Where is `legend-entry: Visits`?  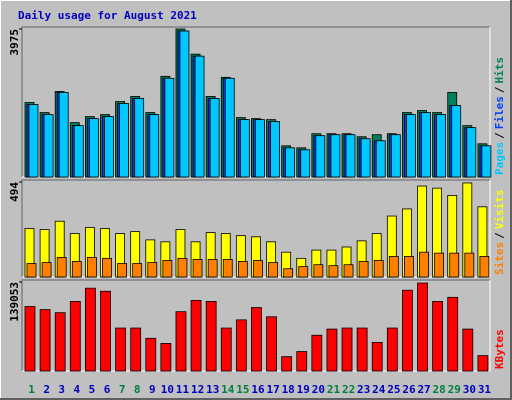
legend-entry: Visits is located at coordinates (499, 210).